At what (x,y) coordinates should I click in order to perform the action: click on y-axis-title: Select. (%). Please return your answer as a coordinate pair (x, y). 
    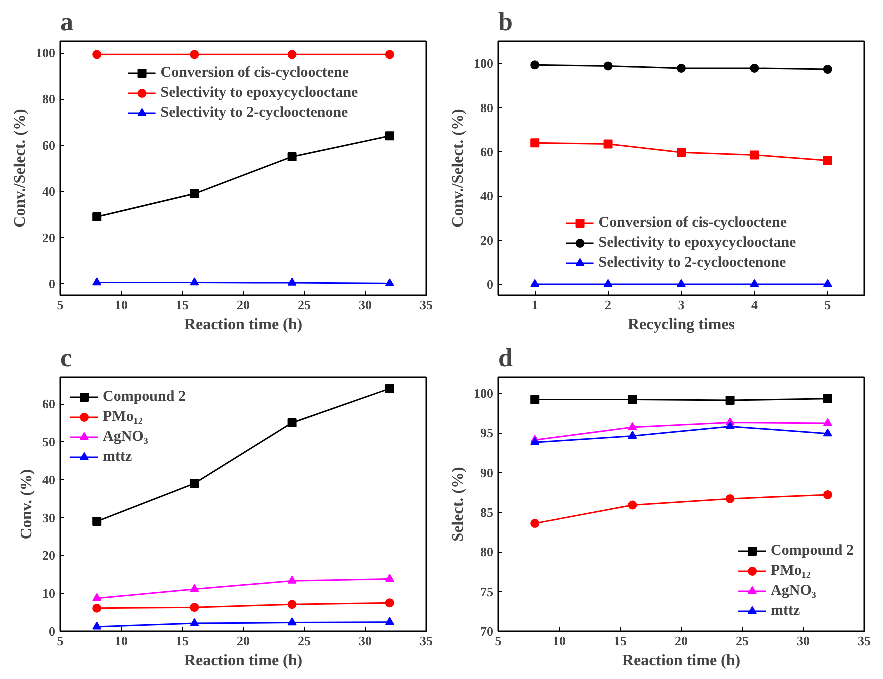
    Looking at the image, I should click on (458, 504).